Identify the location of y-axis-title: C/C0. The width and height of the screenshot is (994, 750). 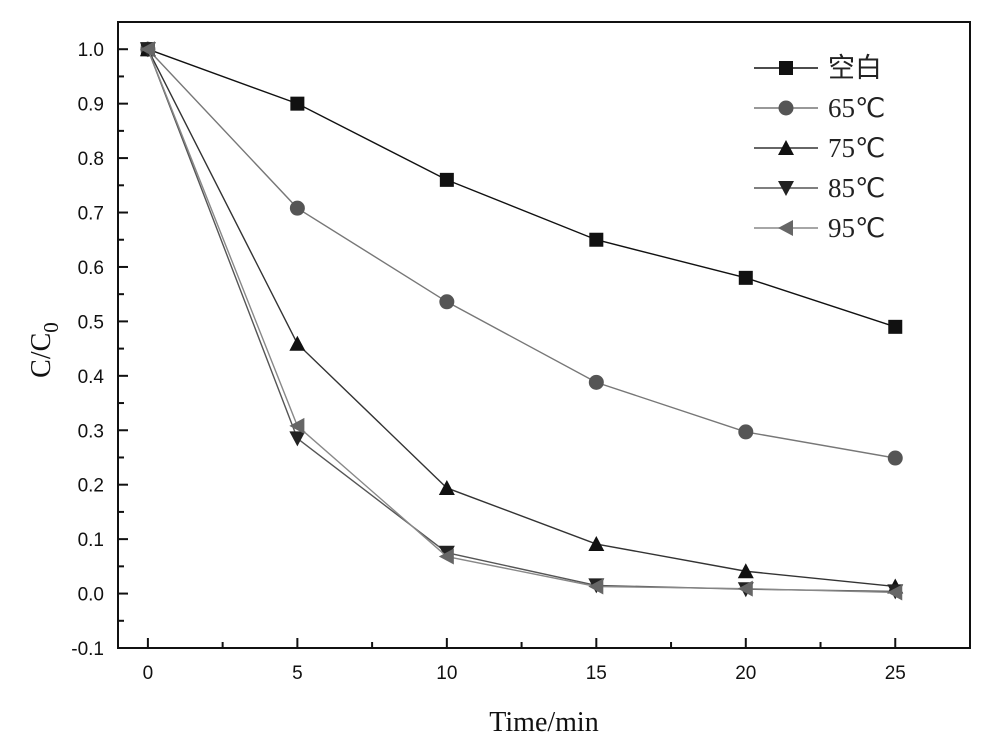
(44, 350).